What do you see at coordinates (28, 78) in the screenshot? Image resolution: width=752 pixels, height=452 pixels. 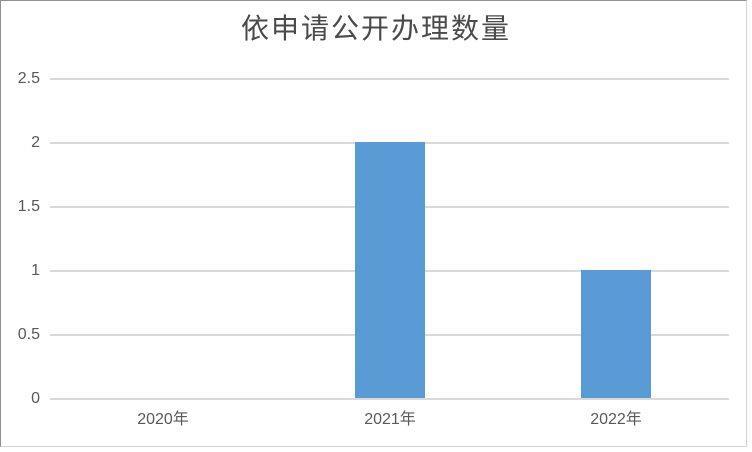 I see `y-axis-tick-label: 2.5` at bounding box center [28, 78].